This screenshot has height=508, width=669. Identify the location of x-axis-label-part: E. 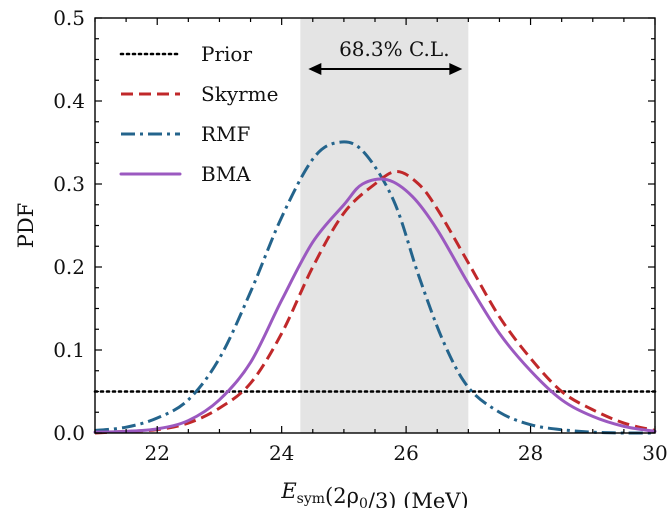
(288, 491).